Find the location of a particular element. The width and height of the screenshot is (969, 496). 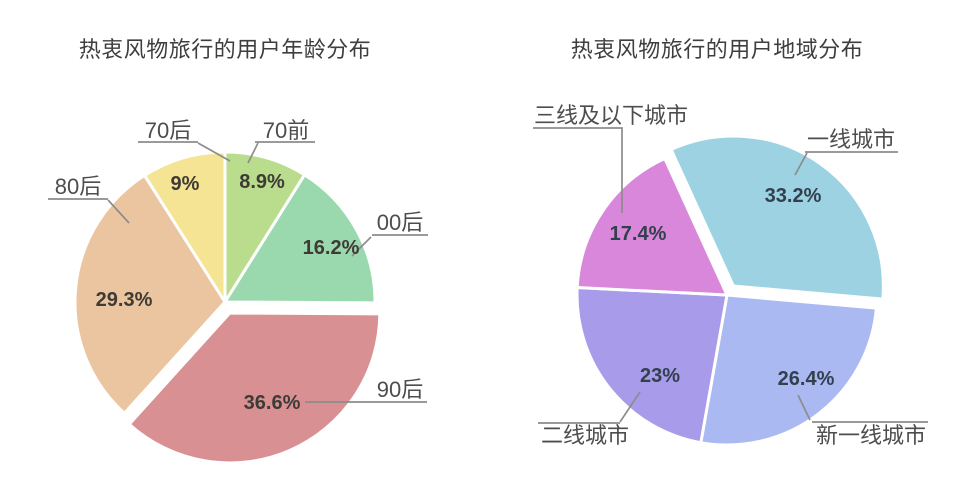

region-chart-title: 热衷风物旅行的用户地域分布 is located at coordinates (717, 49).